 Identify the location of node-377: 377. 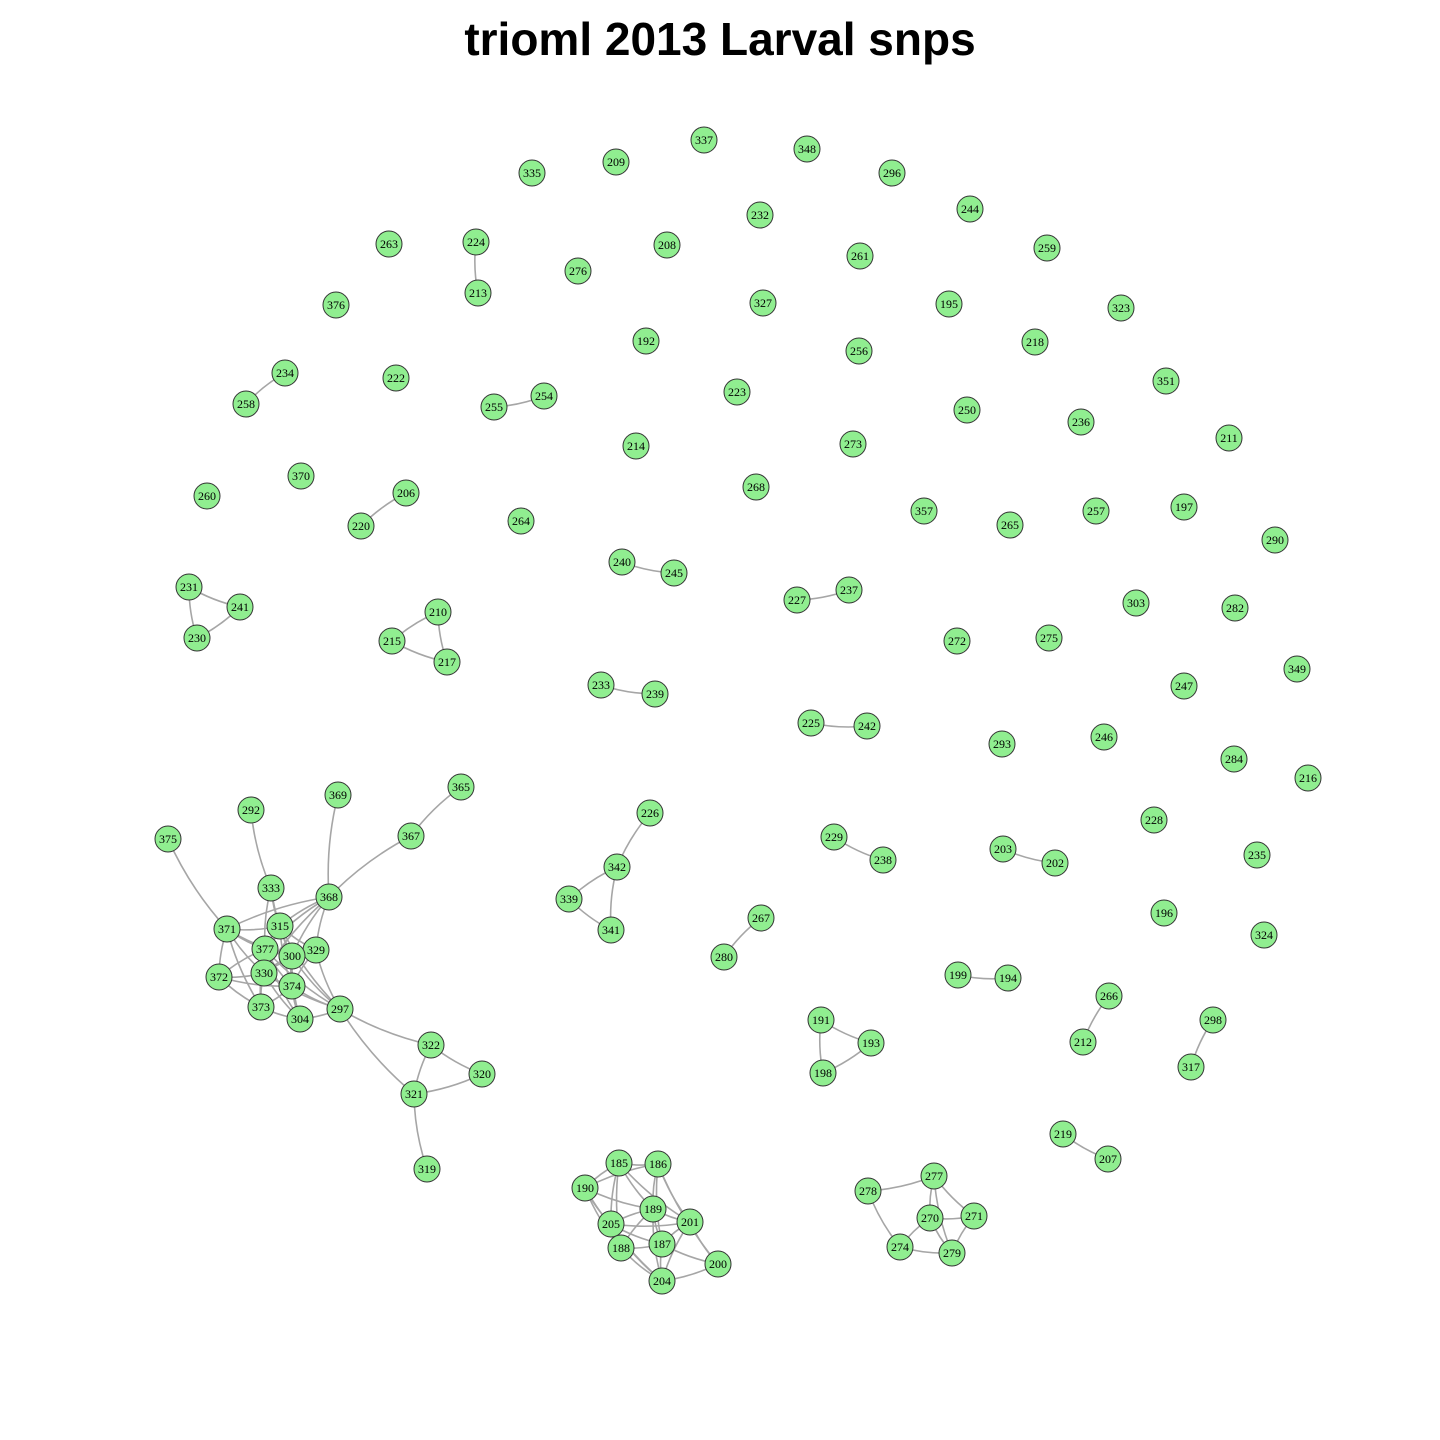
(265, 949).